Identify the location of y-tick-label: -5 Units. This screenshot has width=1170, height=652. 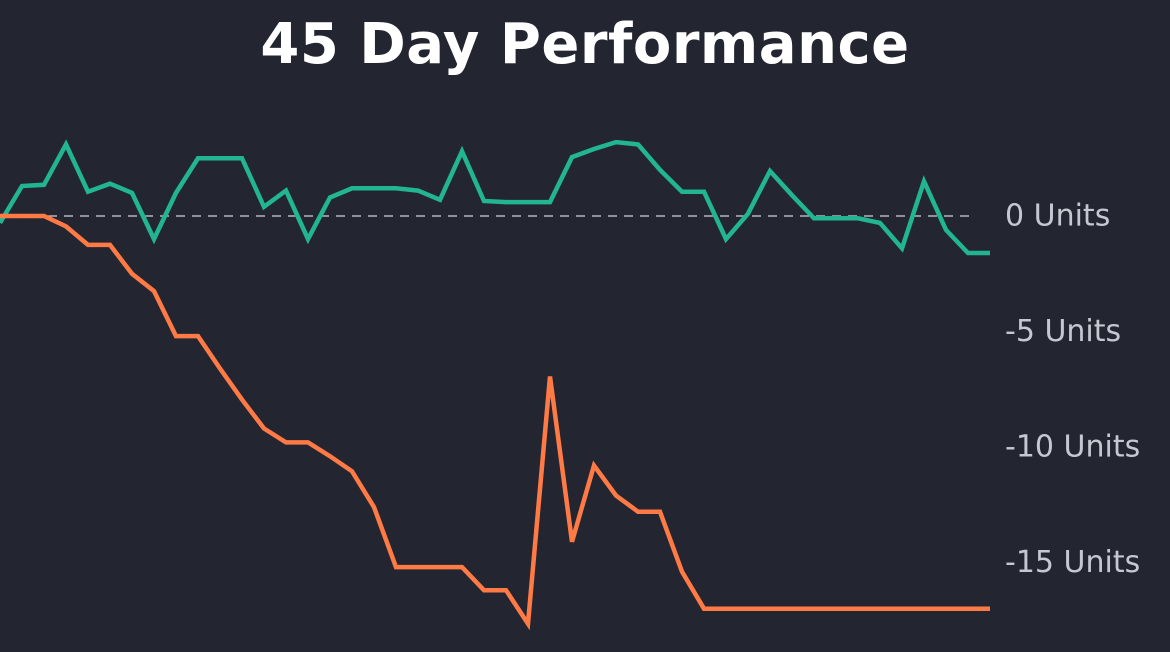
(1063, 331).